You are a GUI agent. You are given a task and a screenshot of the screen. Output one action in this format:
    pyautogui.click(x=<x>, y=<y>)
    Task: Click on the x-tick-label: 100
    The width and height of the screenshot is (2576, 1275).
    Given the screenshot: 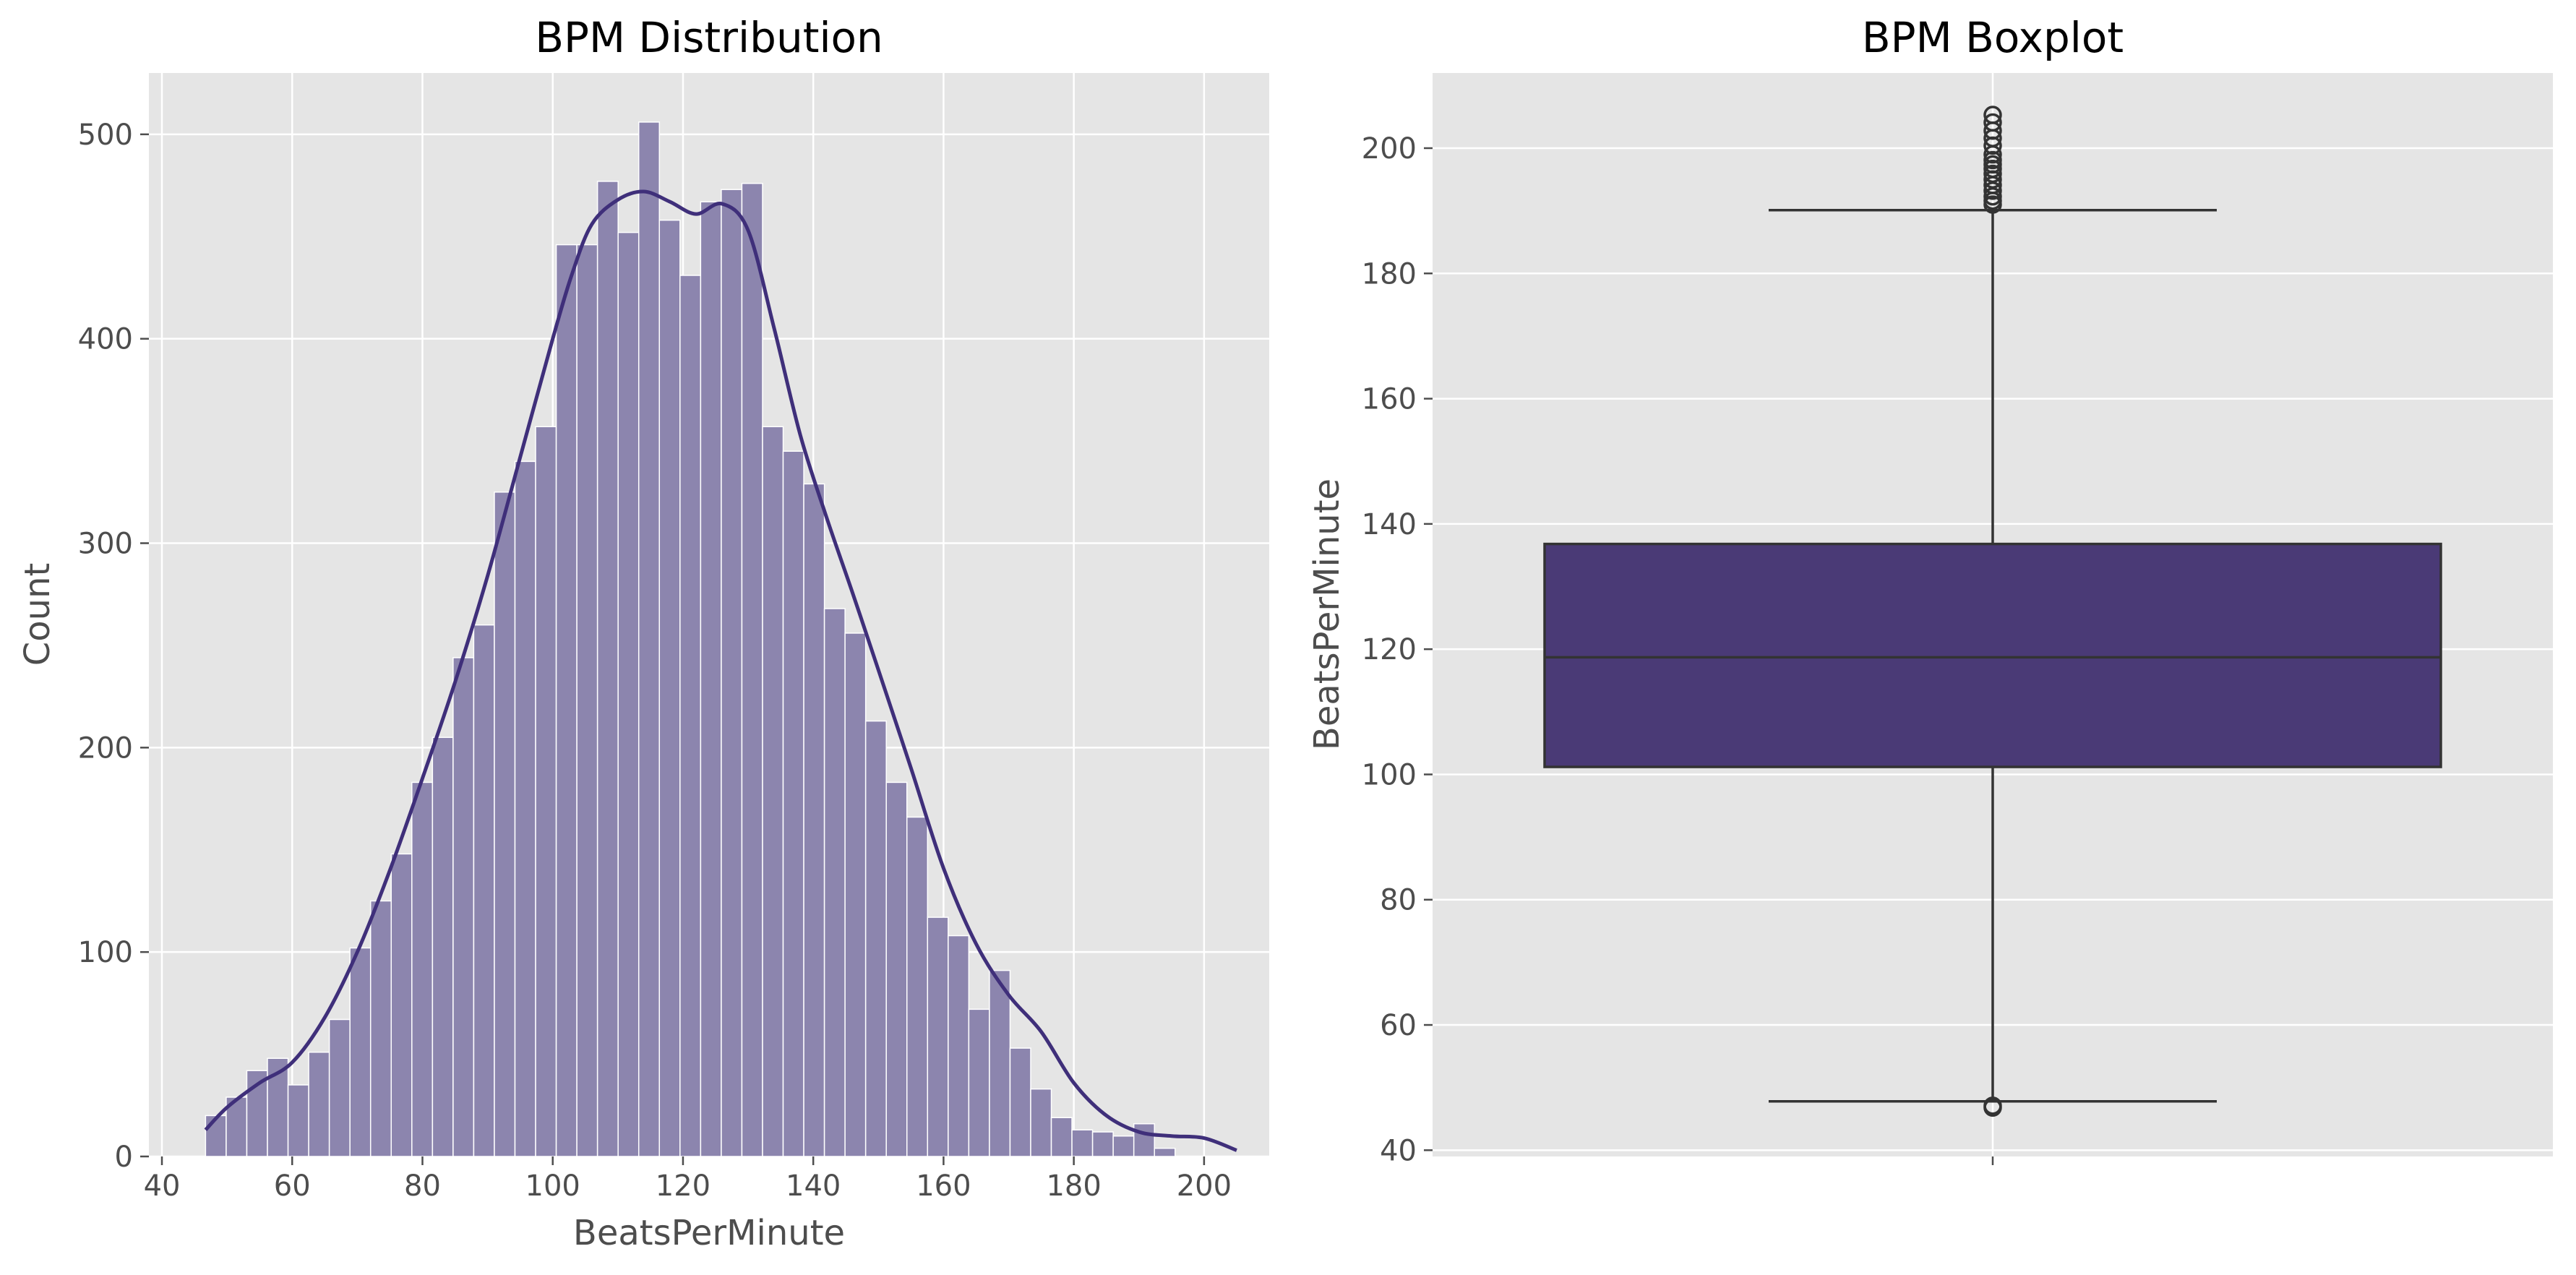 What is the action you would take?
    pyautogui.click(x=552, y=1186)
    